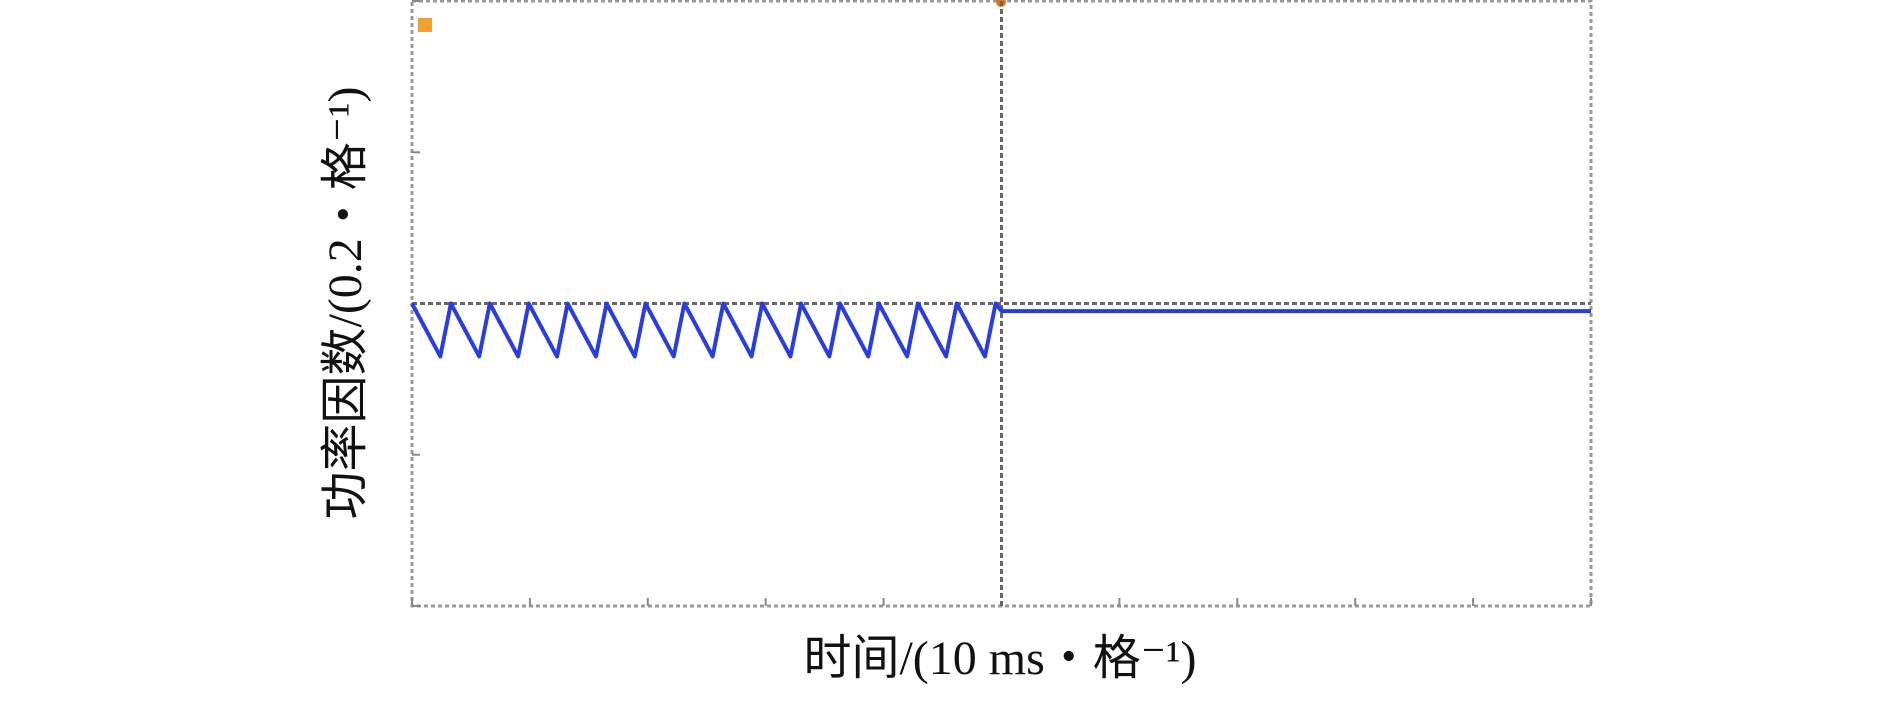 This screenshot has width=1890, height=703. Describe the element at coordinates (999, 658) in the screenshot. I see `x-axis-label: 时间/(10 ms・格⁻¹)` at that location.